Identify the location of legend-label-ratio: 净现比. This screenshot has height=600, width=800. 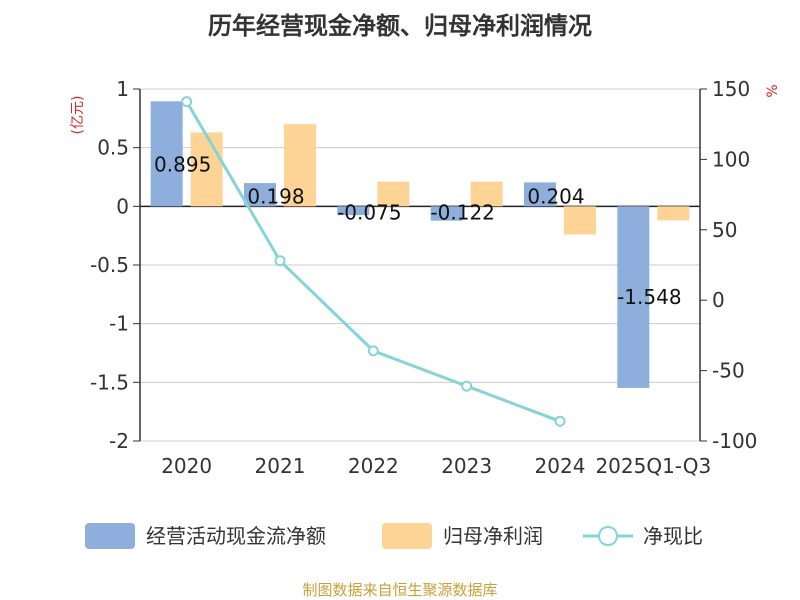
(673, 536).